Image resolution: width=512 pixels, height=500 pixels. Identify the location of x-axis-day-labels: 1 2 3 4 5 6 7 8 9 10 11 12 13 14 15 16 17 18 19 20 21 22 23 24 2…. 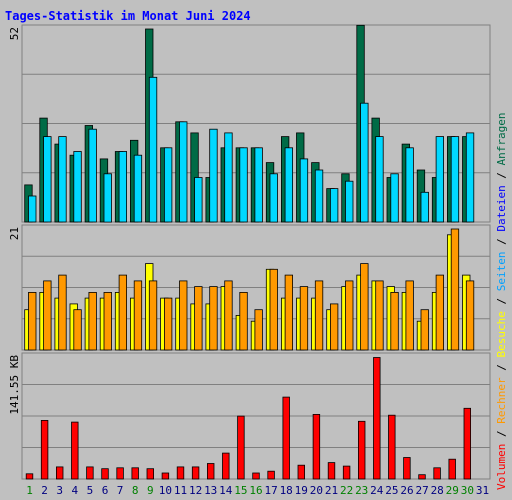
(257, 490).